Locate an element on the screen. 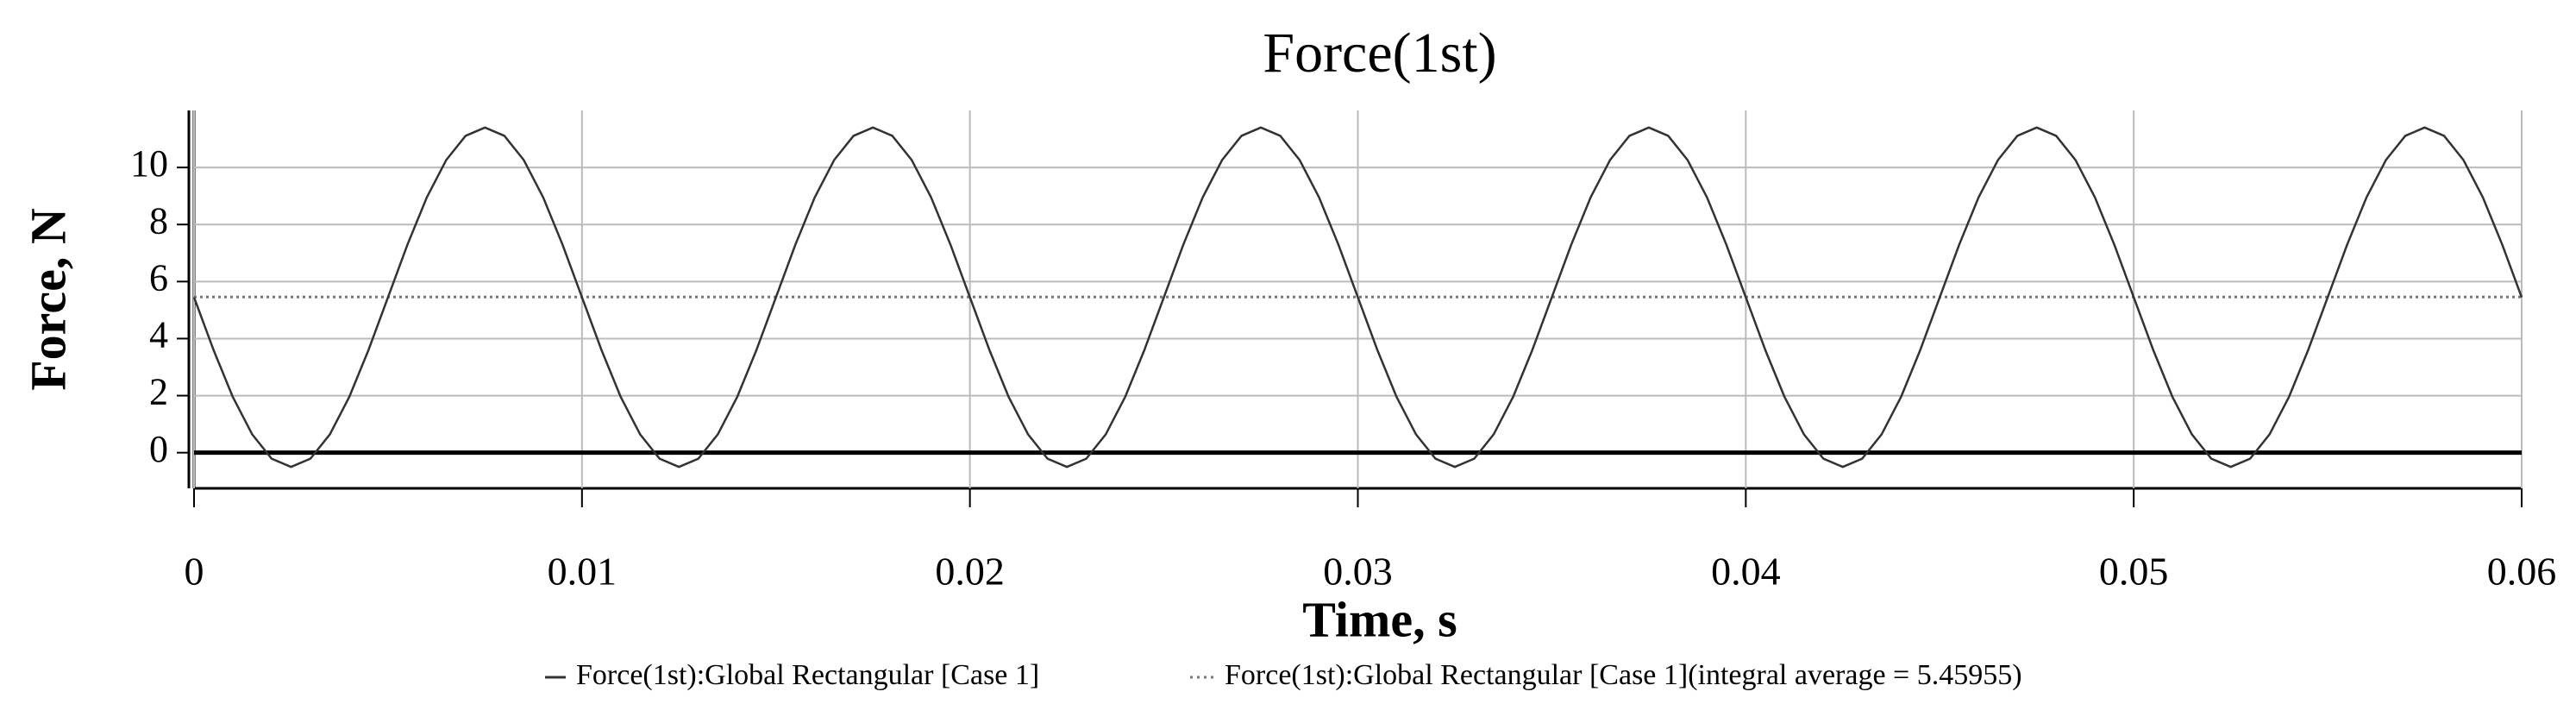 The width and height of the screenshot is (2576, 723). y-tick-label: 2 is located at coordinates (158, 392).